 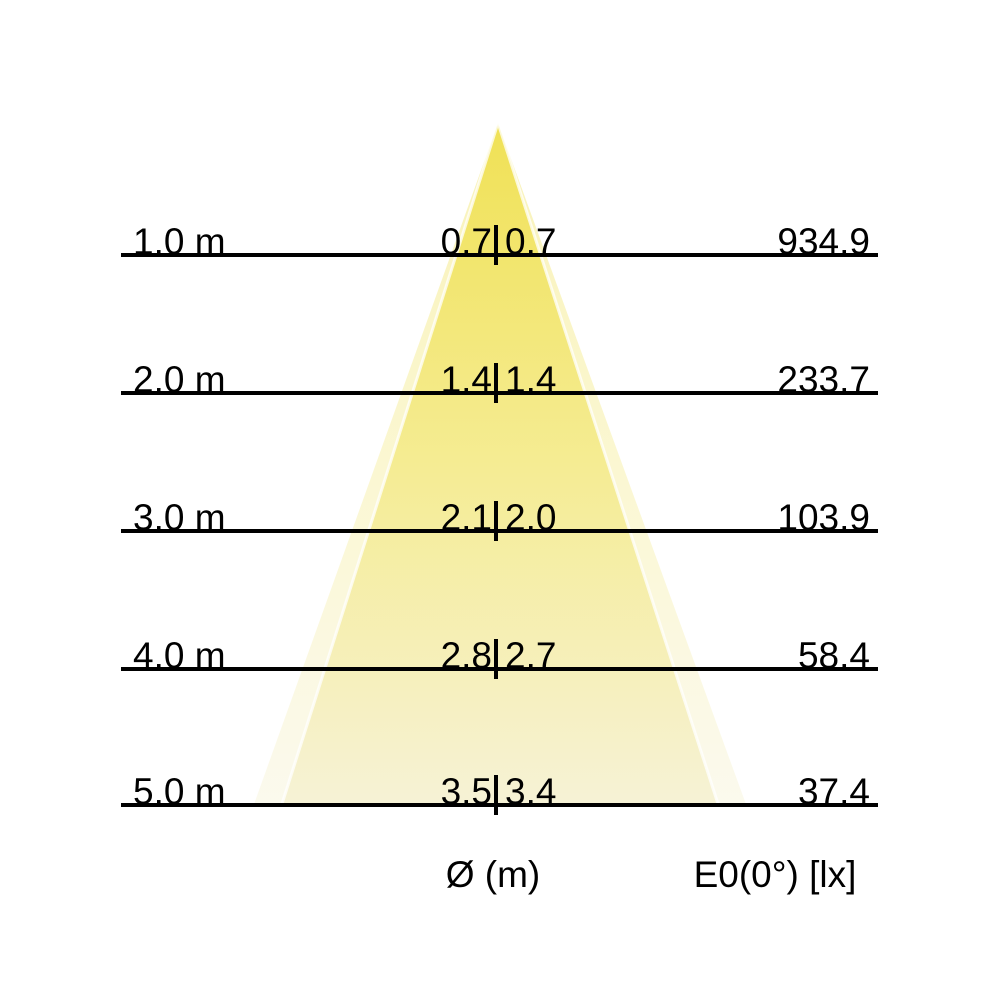 What do you see at coordinates (775, 874) in the screenshot?
I see `illuminance-axis-label: E0(0°) [lx]` at bounding box center [775, 874].